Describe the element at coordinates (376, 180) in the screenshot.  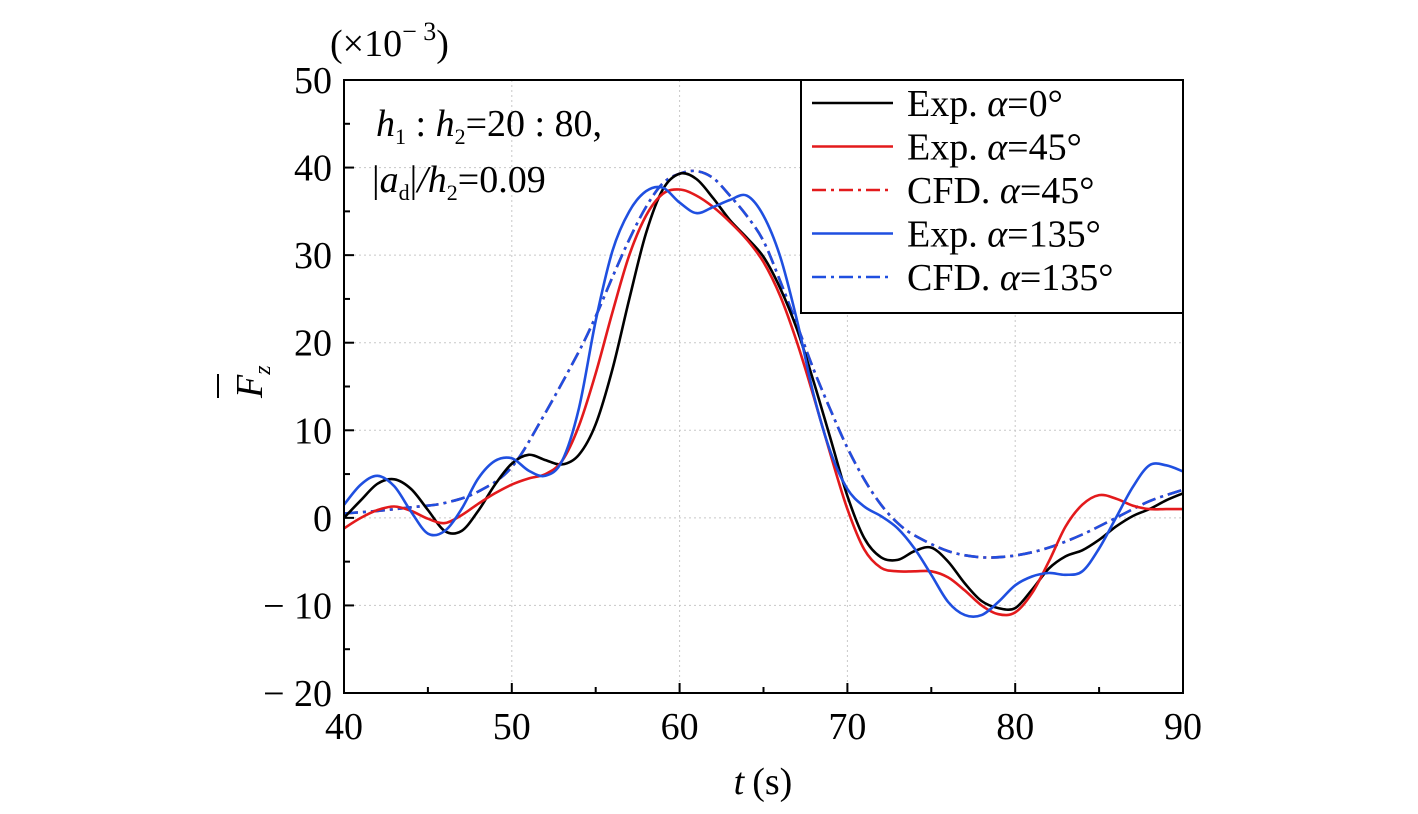
I see `annotation-bar-open: |` at that location.